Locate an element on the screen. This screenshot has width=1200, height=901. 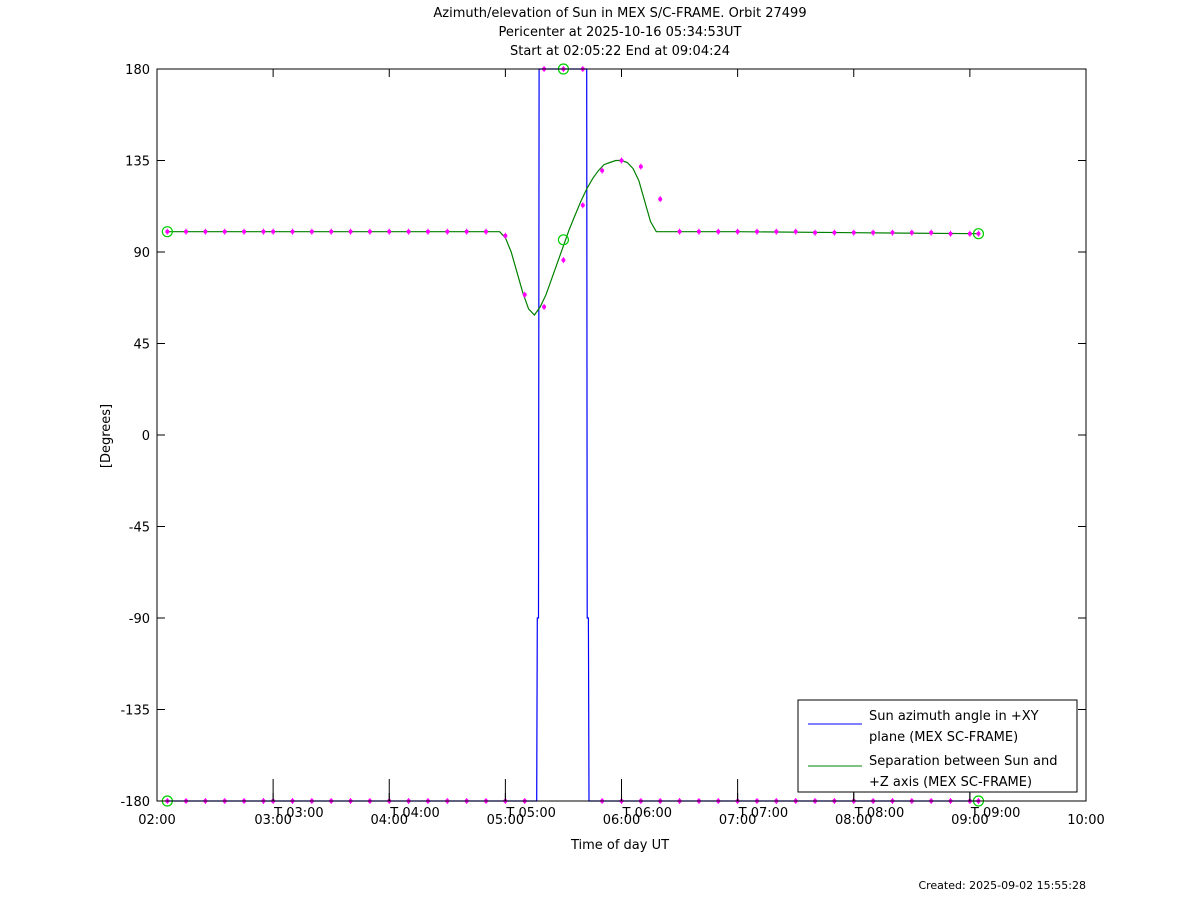
legend-label-azimuth-line1: Sun azimuth angle in +XY is located at coordinates (954, 716).